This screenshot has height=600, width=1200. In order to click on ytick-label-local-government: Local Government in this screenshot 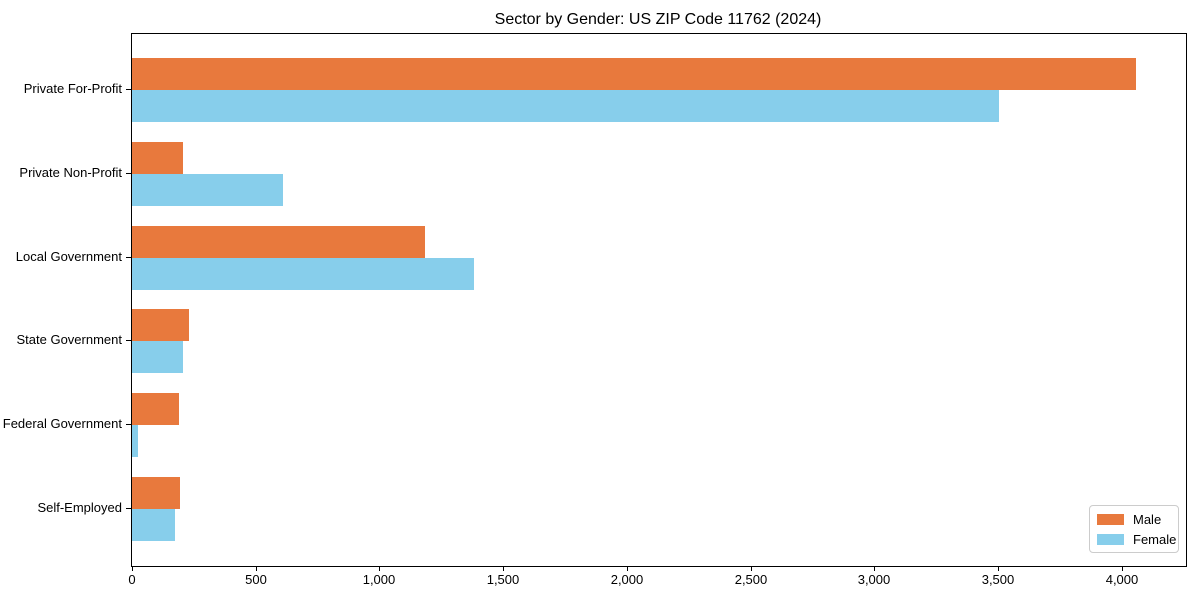, I will do `click(68, 256)`.